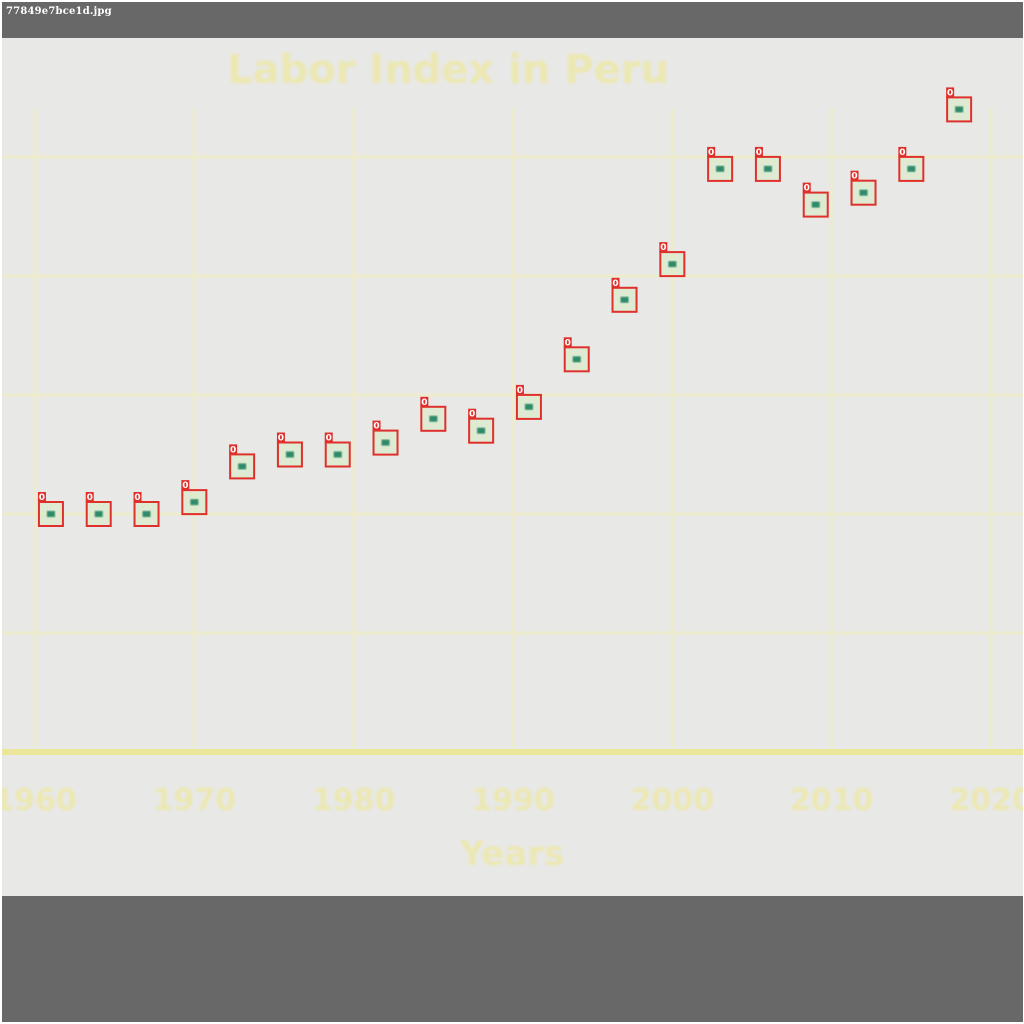  What do you see at coordinates (448, 70) in the screenshot?
I see `chart-title: Labor Index in Peru` at bounding box center [448, 70].